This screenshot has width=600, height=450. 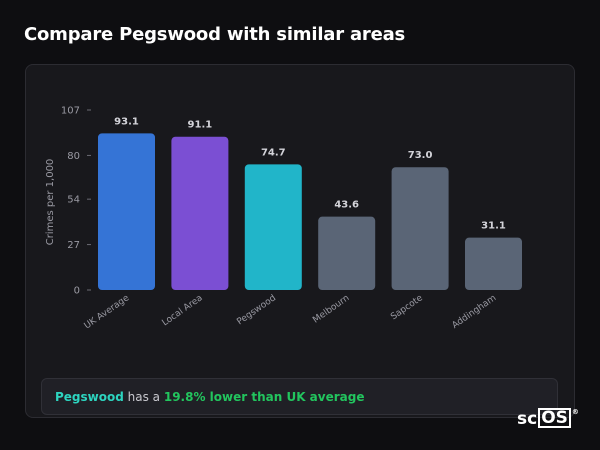 What do you see at coordinates (527, 419) in the screenshot?
I see `logo-prefix: sc` at bounding box center [527, 419].